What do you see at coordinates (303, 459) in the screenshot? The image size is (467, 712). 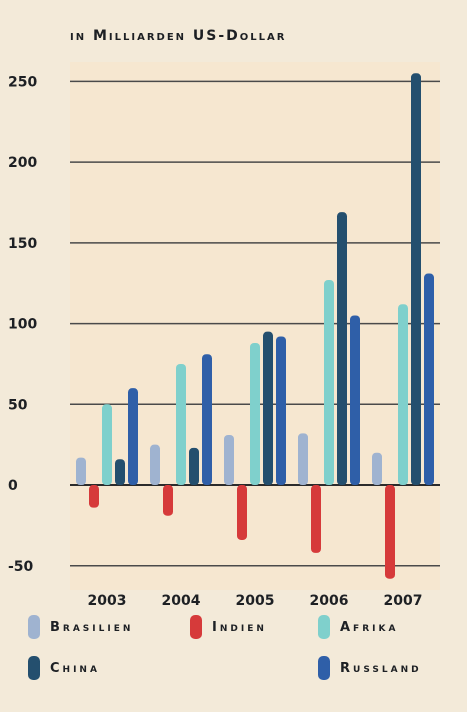 I see `bar-brasilien-2006` at bounding box center [303, 459].